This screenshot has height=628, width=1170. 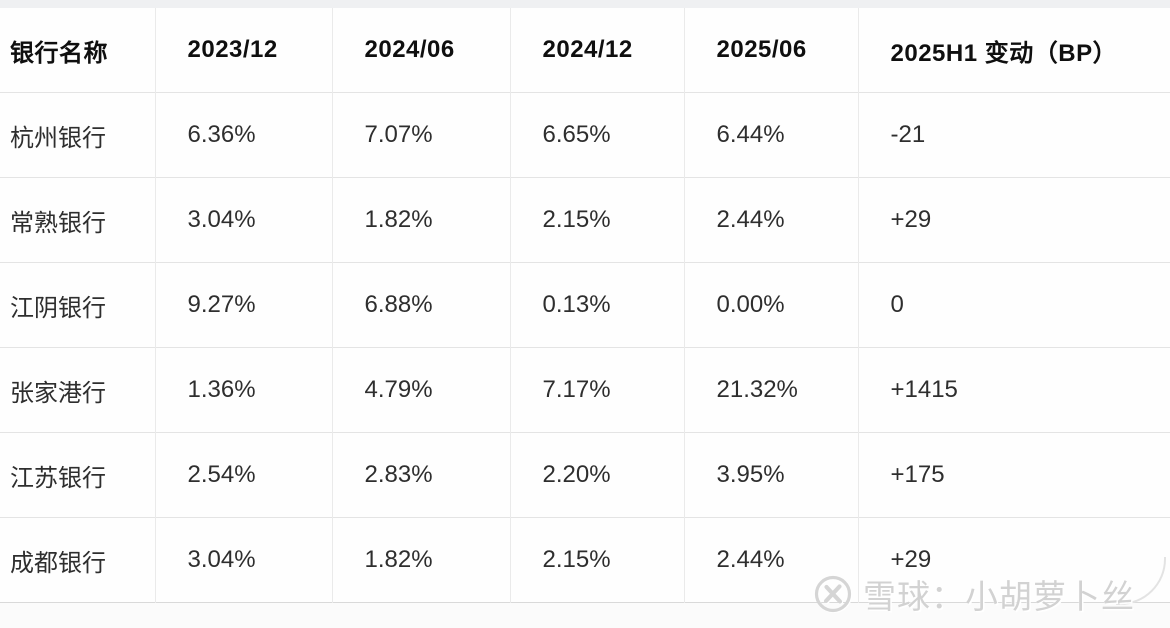 What do you see at coordinates (596, 50) in the screenshot?
I see `column-header-2024-12: 2024/12` at bounding box center [596, 50].